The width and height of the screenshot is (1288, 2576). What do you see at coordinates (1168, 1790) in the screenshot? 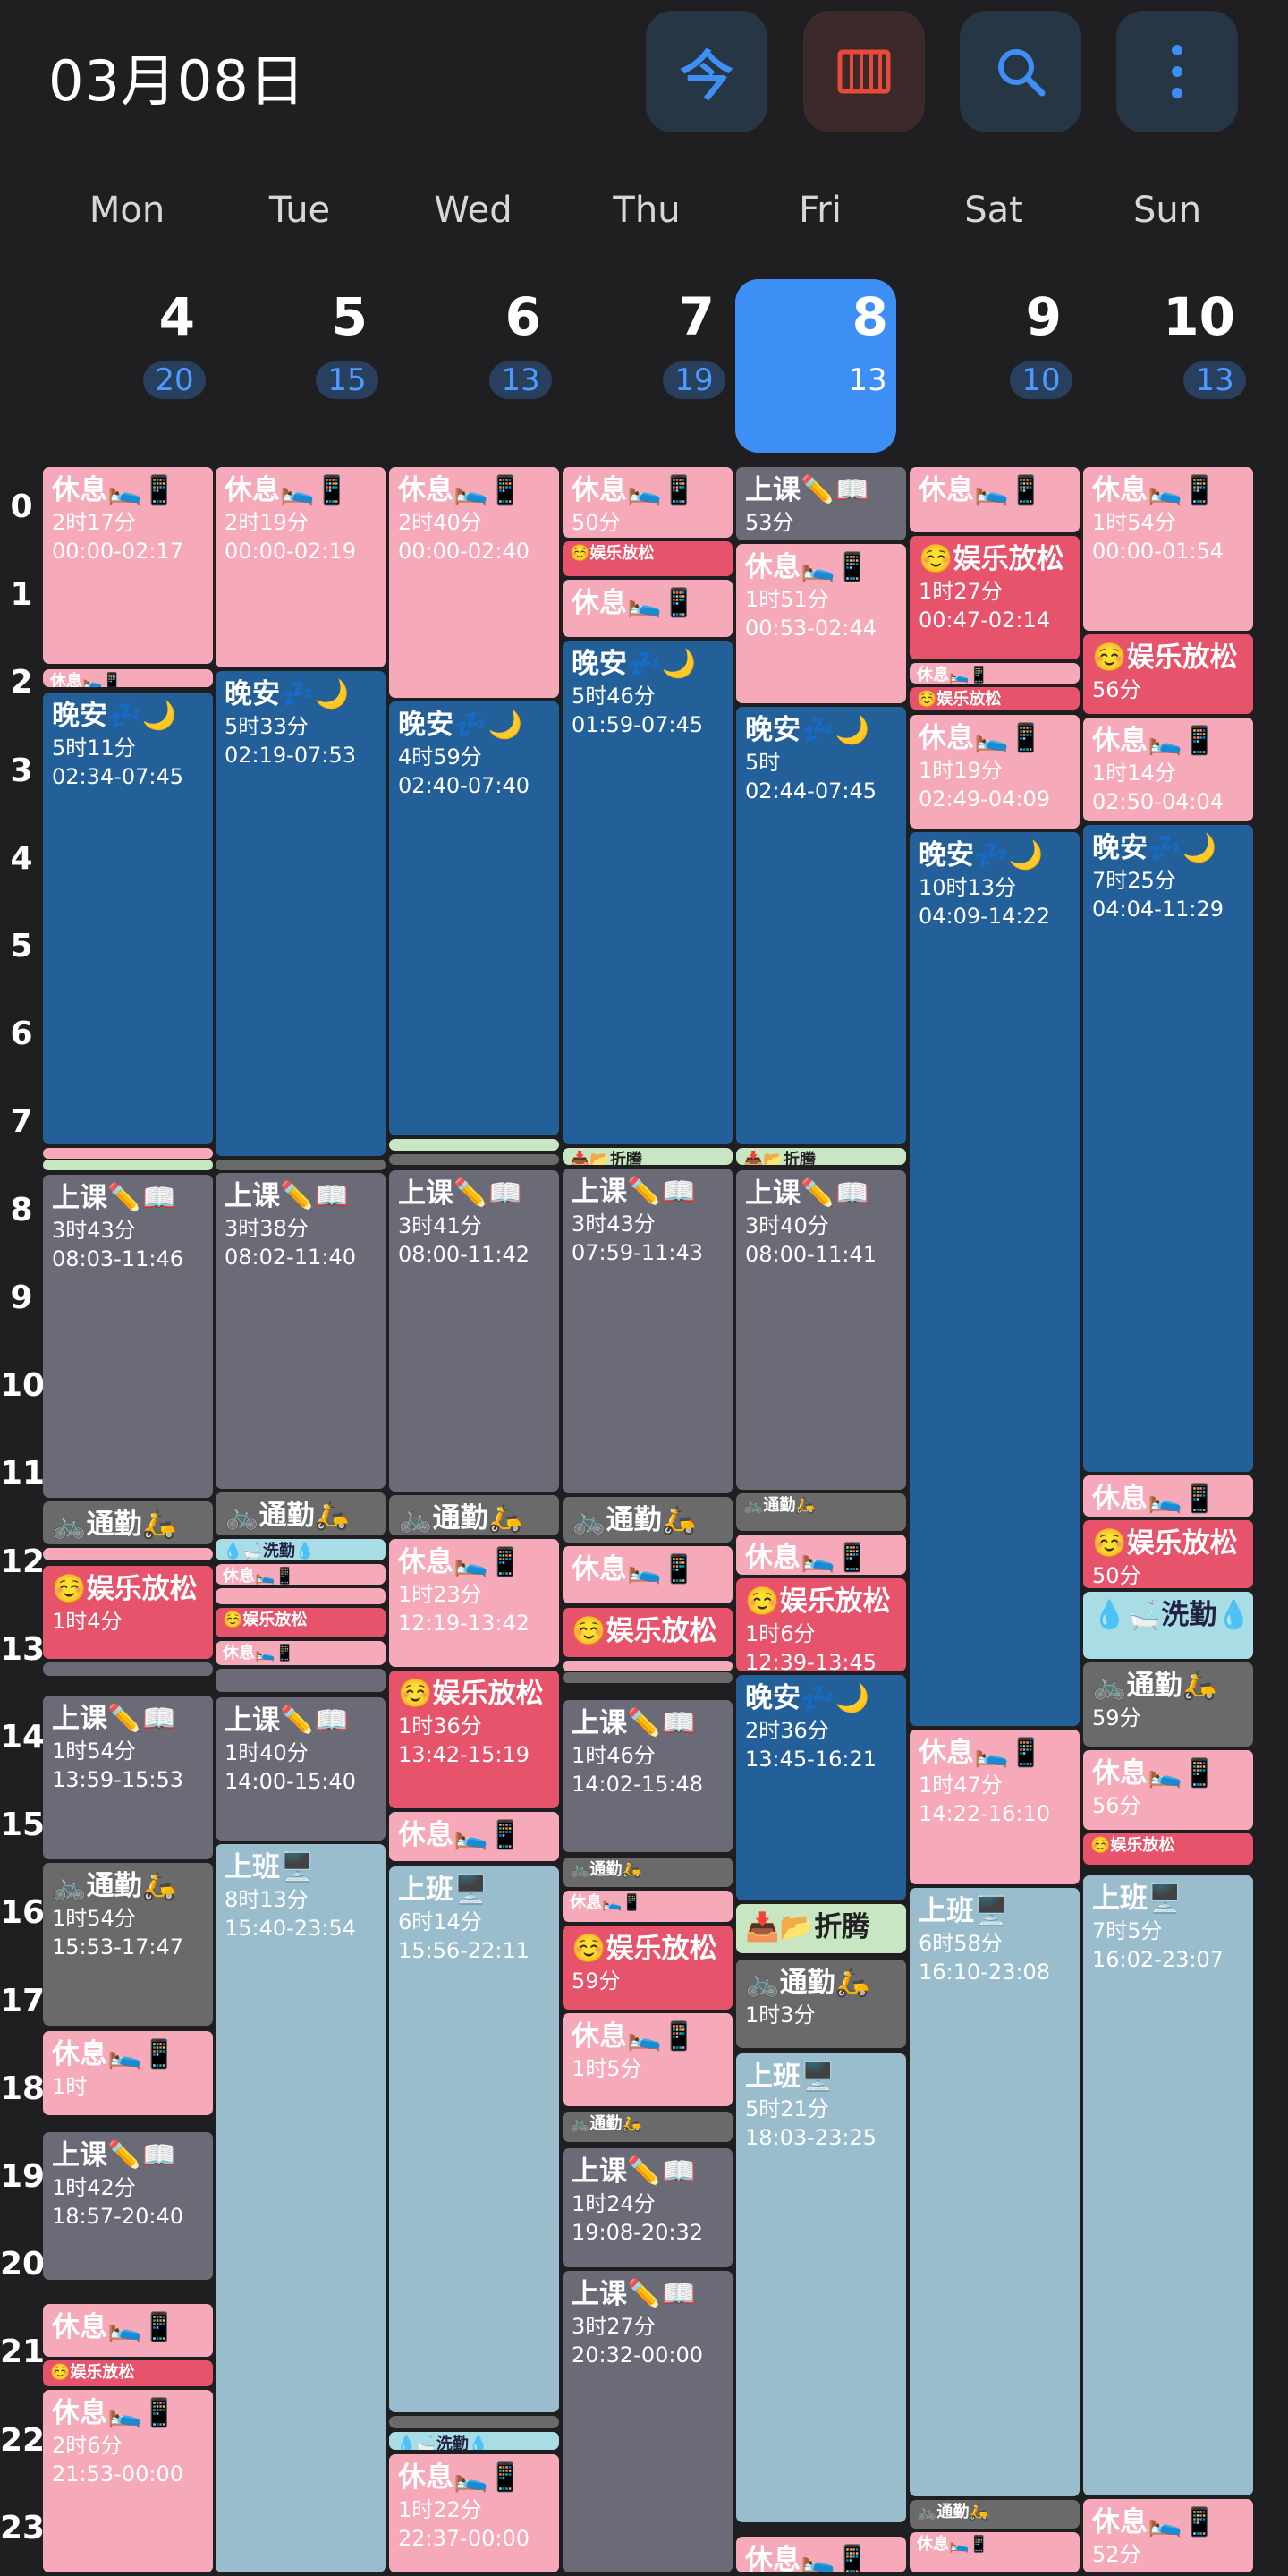
I see `calendar-event: 休息🛌📱 56分` at bounding box center [1168, 1790].